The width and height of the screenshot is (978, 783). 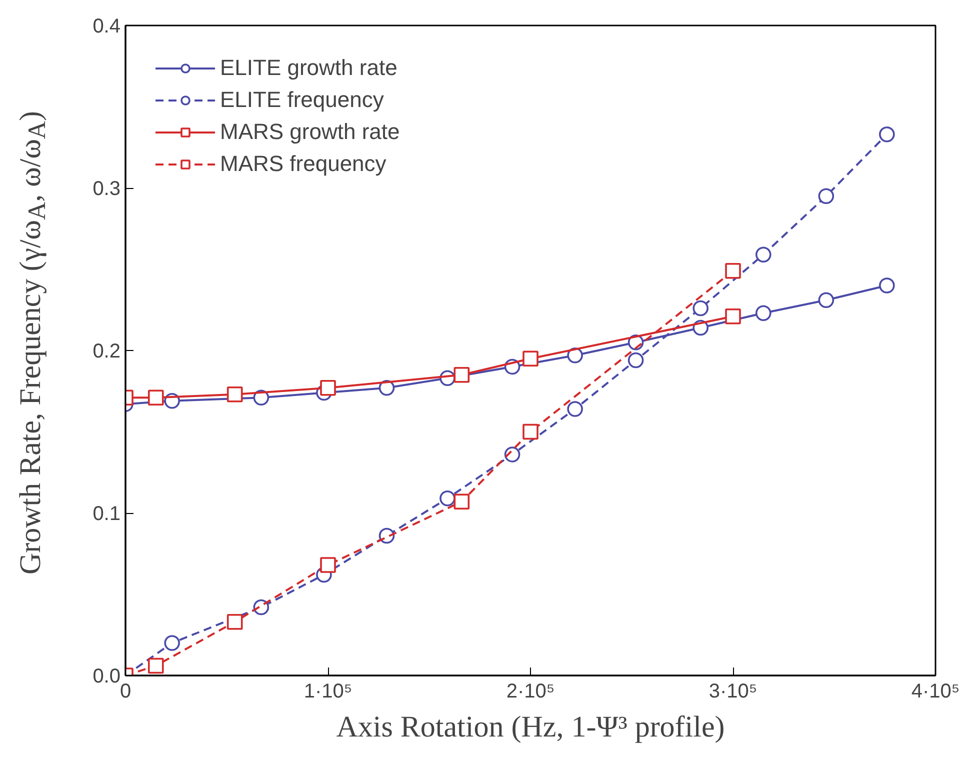 I want to click on legend-label: MARS growth rate, so click(x=310, y=132).